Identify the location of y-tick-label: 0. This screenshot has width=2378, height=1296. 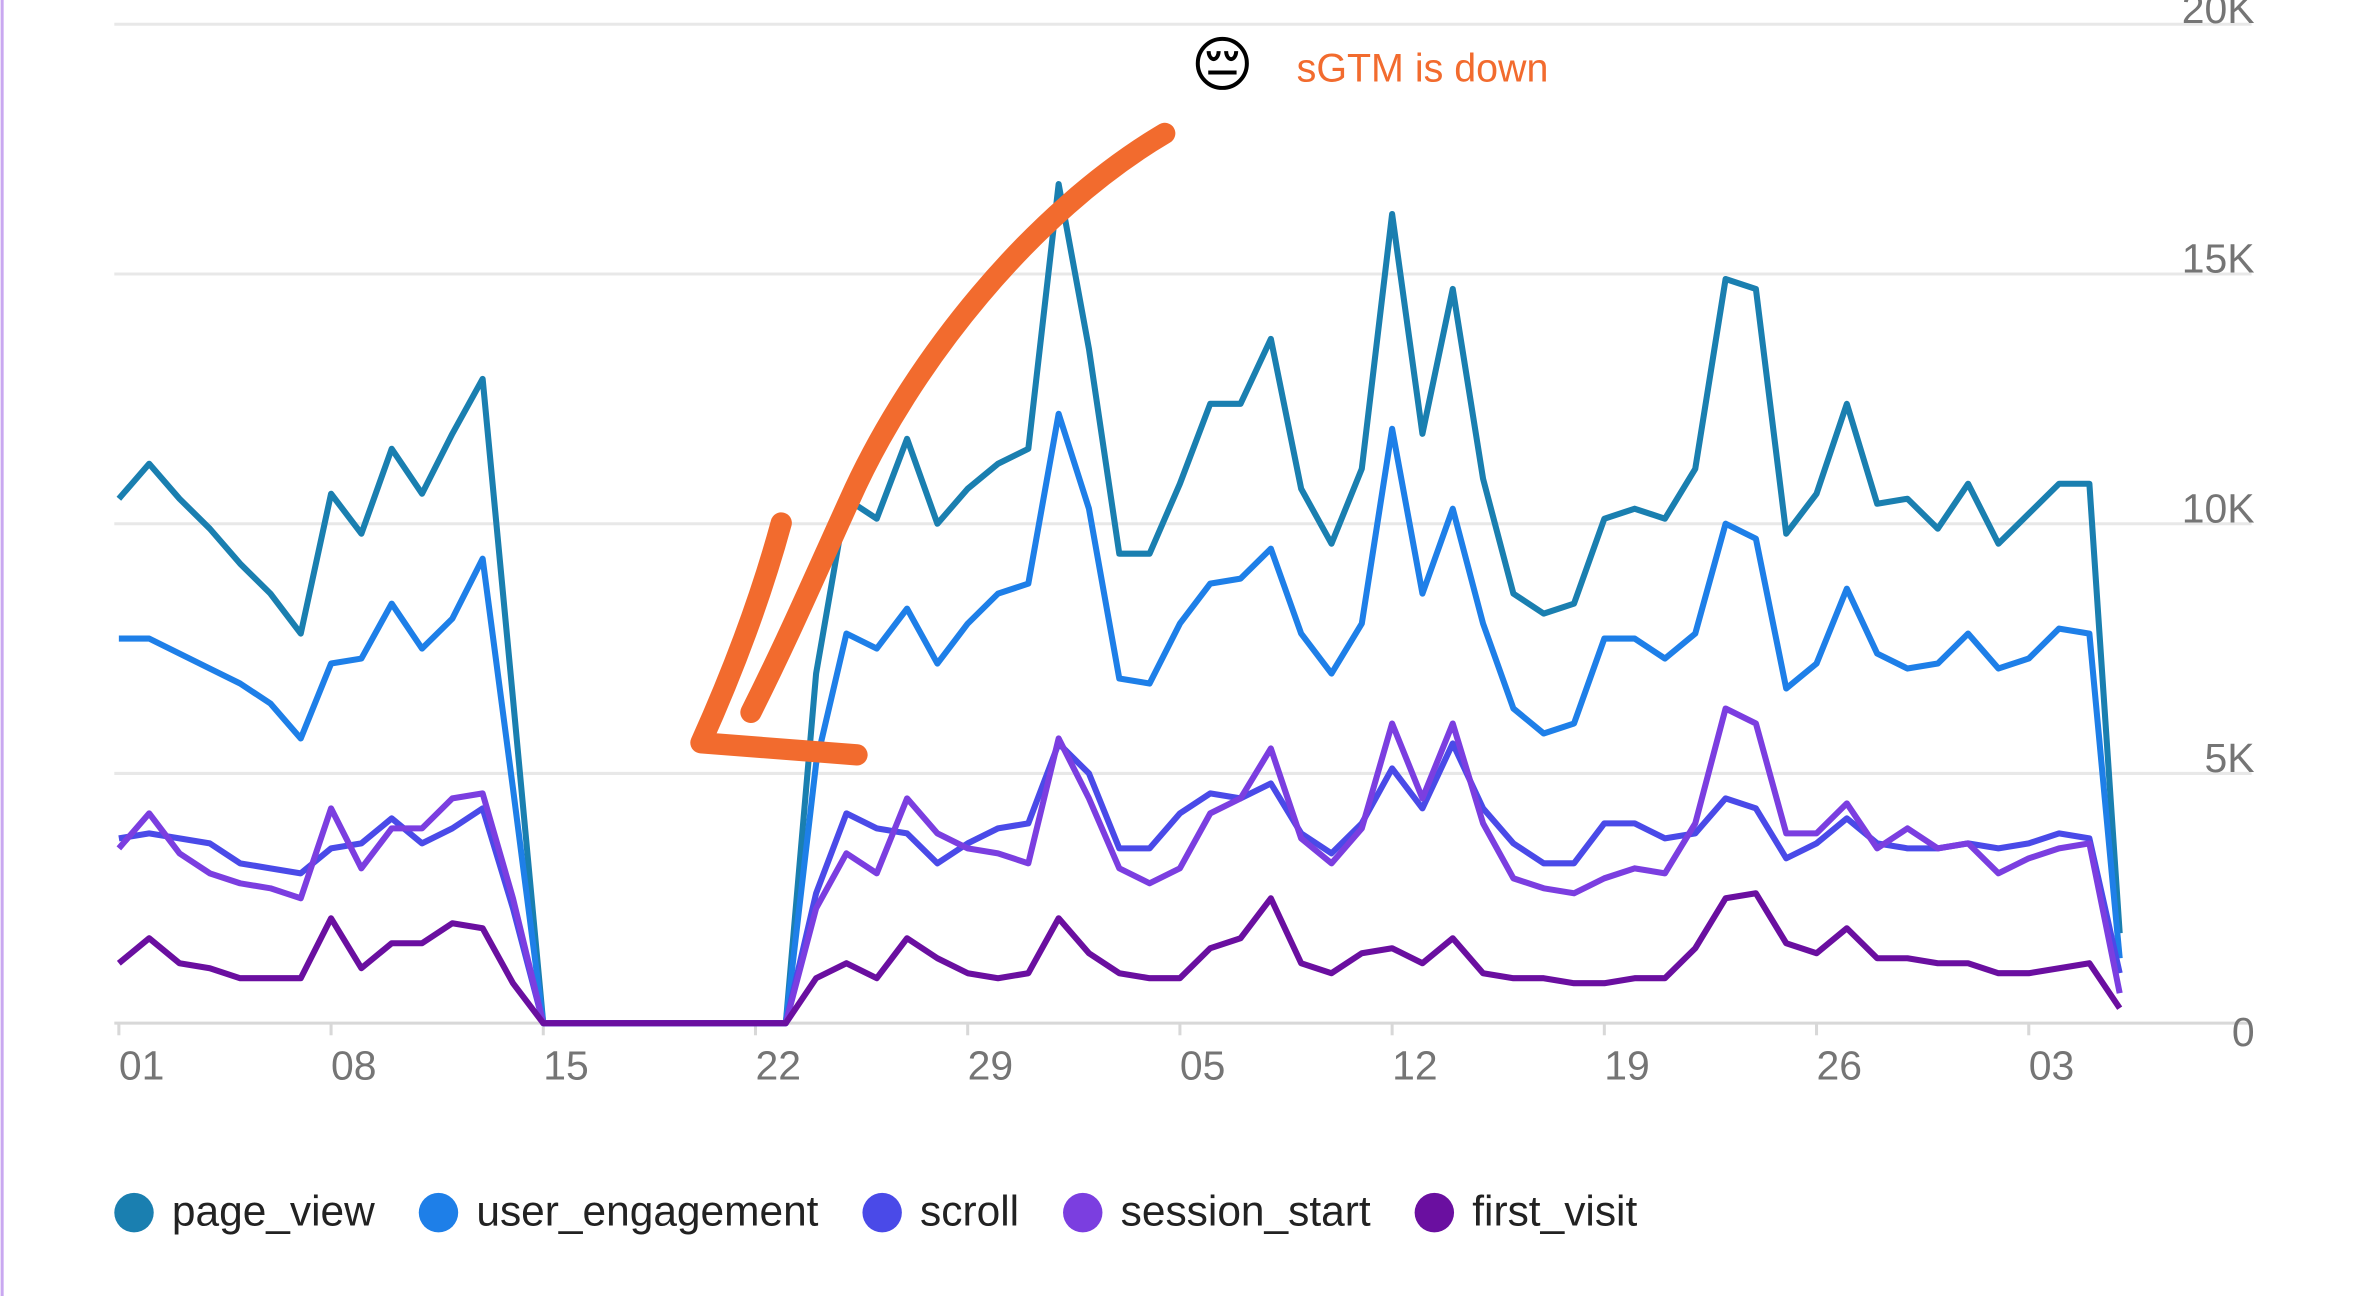
(2243, 1032).